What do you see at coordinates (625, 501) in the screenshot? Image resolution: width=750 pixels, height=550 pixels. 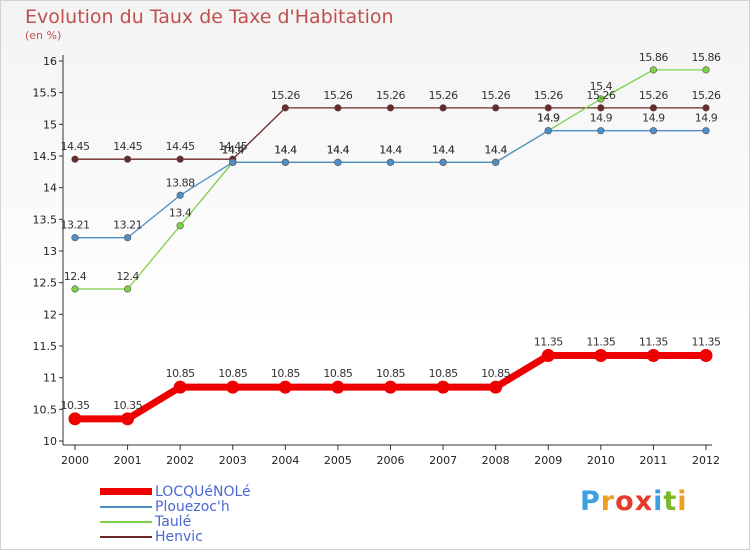 I see `logo-letter: o` at bounding box center [625, 501].